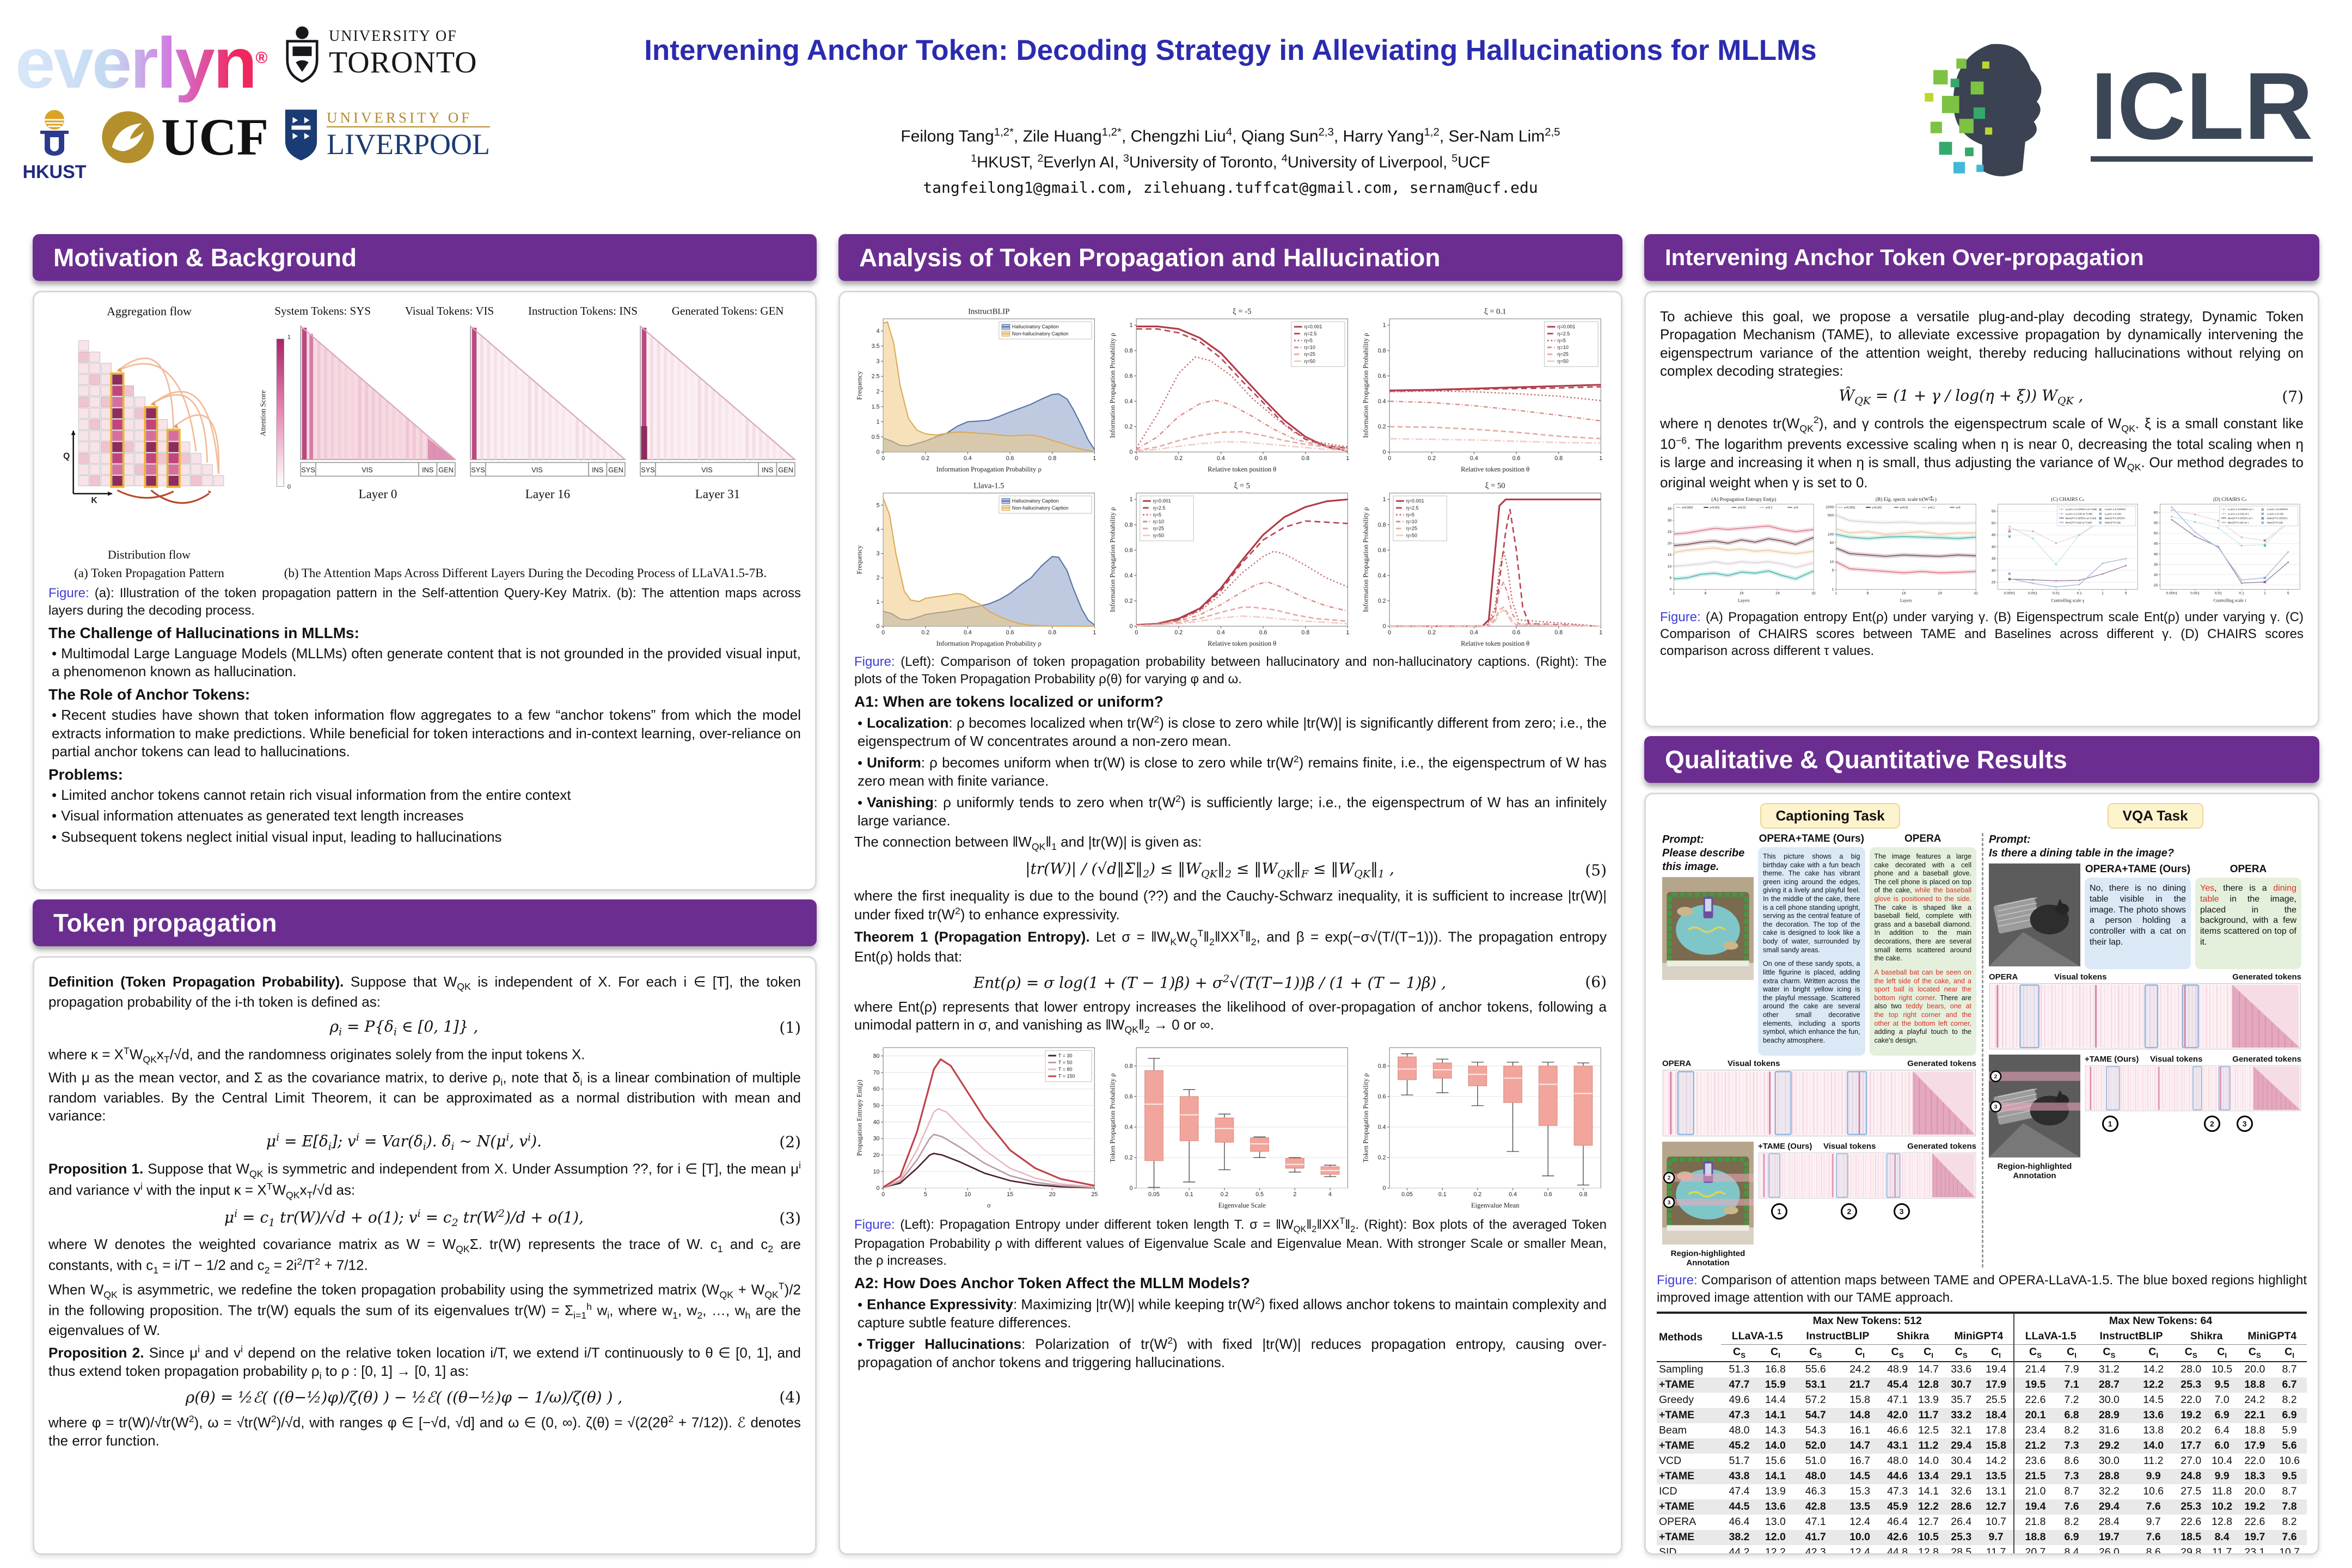  What do you see at coordinates (1867, 1211) in the screenshot?
I see `strip-number-markers: 1 2 3` at bounding box center [1867, 1211].